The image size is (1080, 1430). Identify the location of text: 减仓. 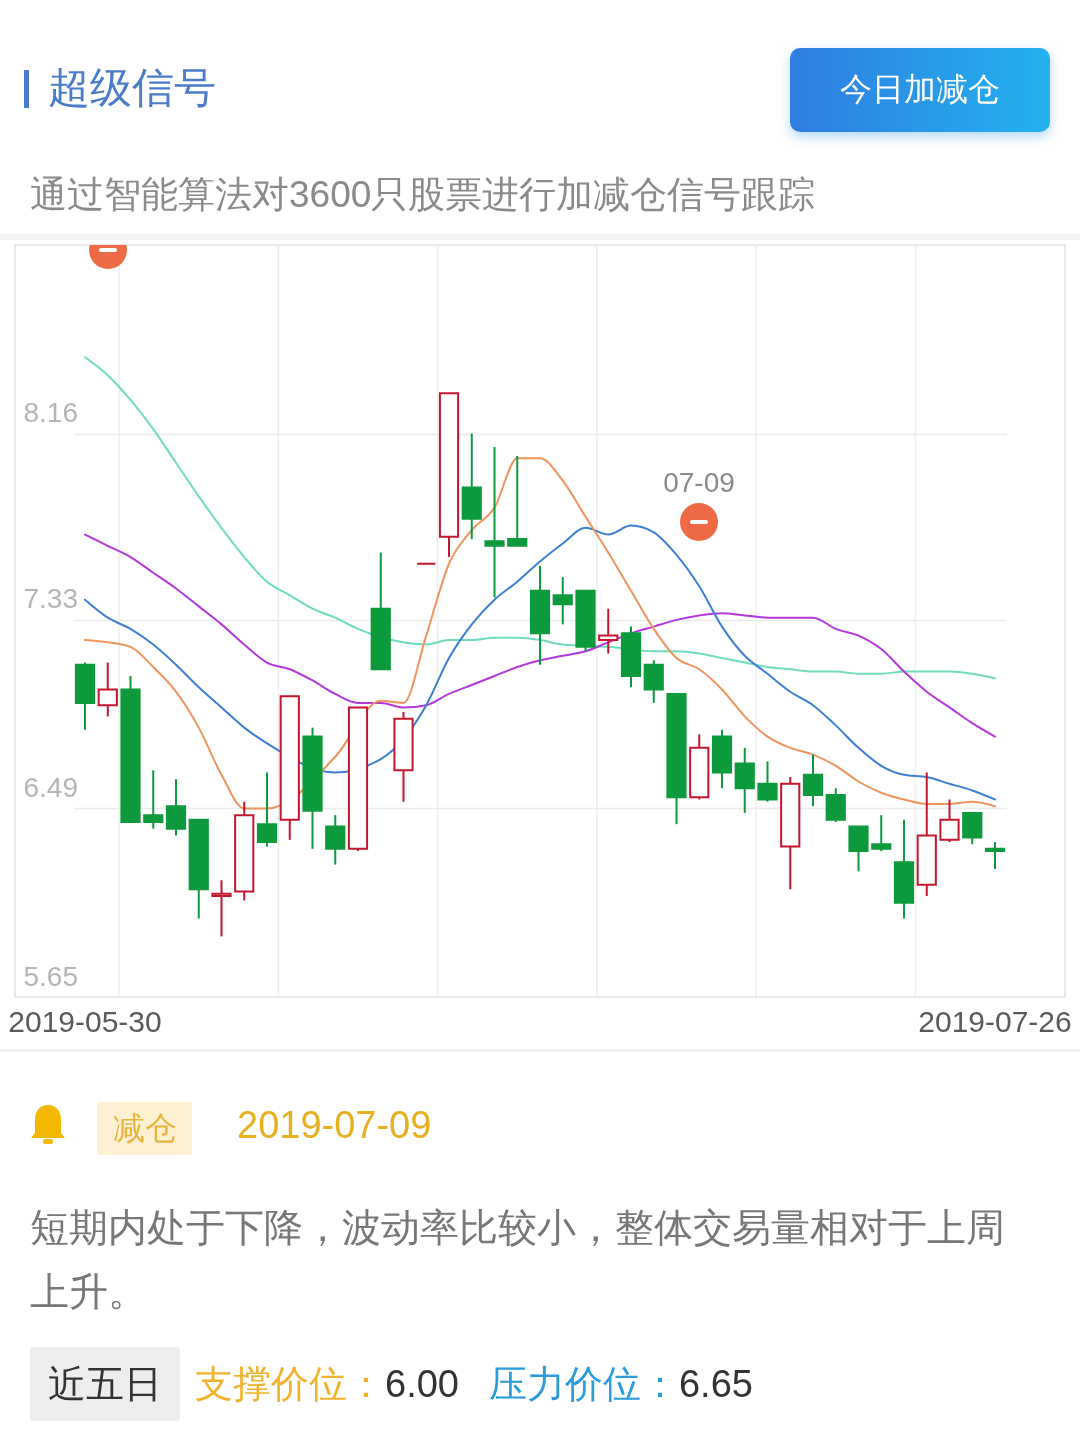
(144, 1128).